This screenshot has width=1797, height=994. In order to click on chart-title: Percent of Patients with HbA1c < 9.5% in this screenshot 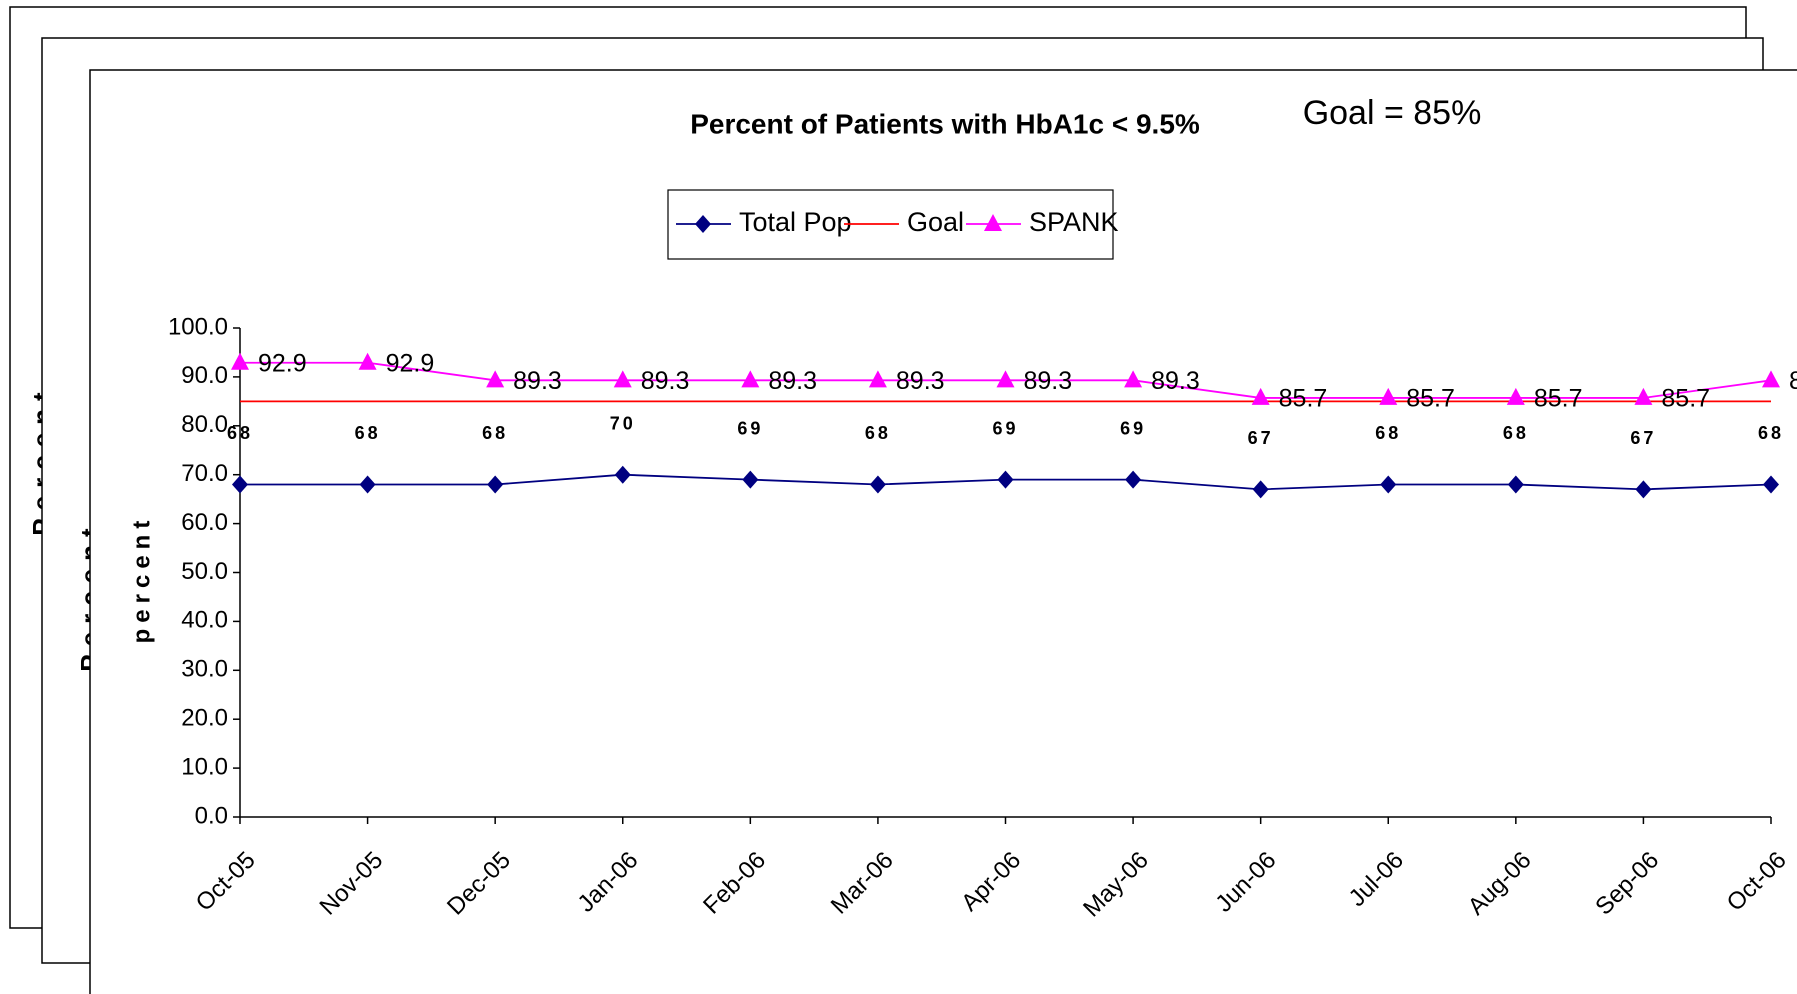, I will do `click(945, 123)`.